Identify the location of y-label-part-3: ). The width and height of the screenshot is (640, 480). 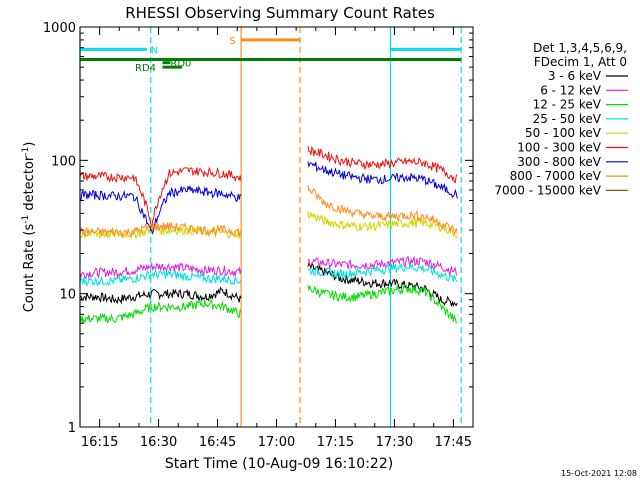
(29, 144).